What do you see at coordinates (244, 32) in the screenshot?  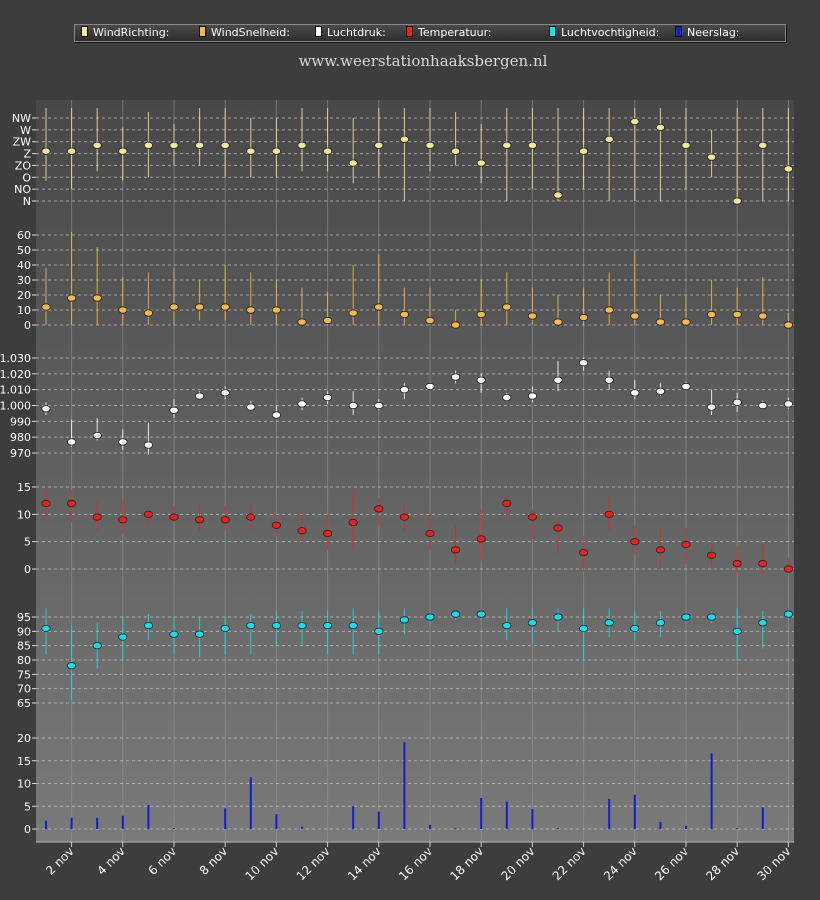 I see `legend-item: WindSnelheid:` at bounding box center [244, 32].